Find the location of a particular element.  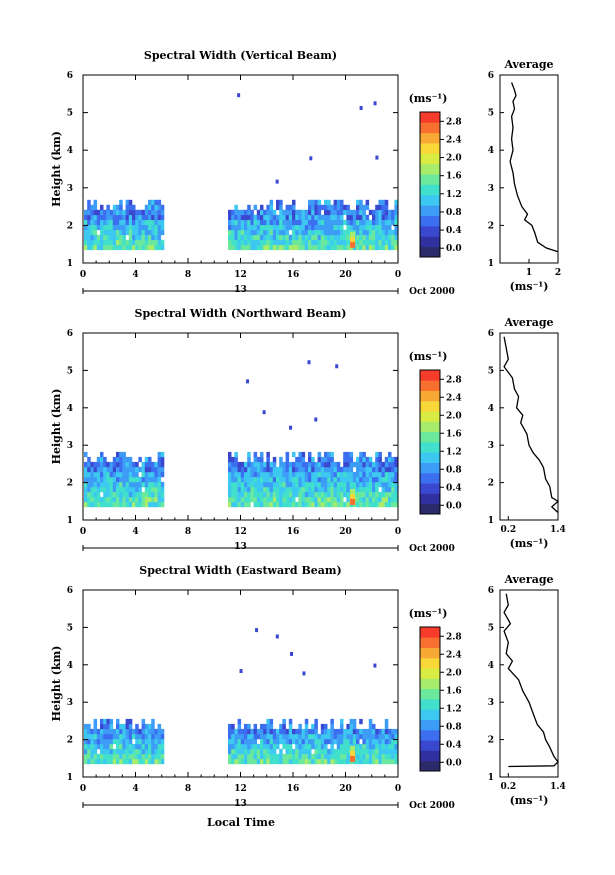

day-label: 13 is located at coordinates (240, 290).